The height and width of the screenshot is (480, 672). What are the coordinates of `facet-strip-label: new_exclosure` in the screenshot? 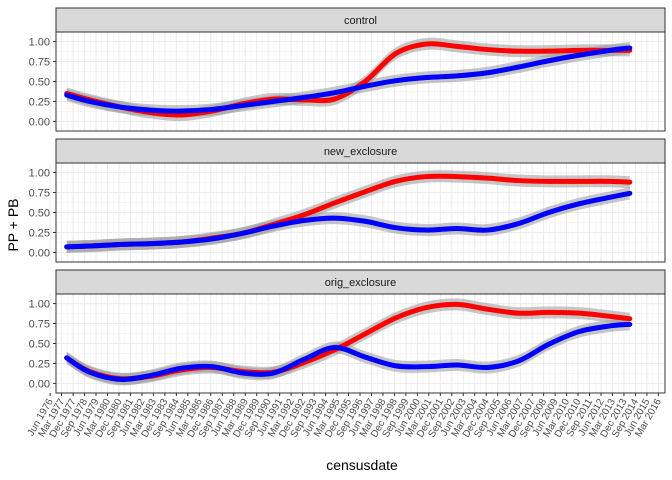 It's located at (360, 152).